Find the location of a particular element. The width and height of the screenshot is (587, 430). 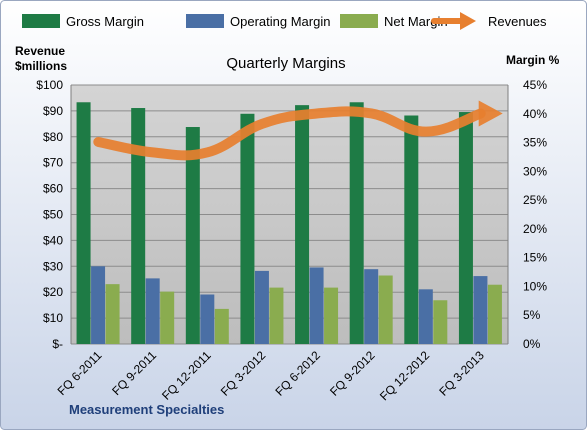

y-left-tick-label: $40 is located at coordinates (53, 240).